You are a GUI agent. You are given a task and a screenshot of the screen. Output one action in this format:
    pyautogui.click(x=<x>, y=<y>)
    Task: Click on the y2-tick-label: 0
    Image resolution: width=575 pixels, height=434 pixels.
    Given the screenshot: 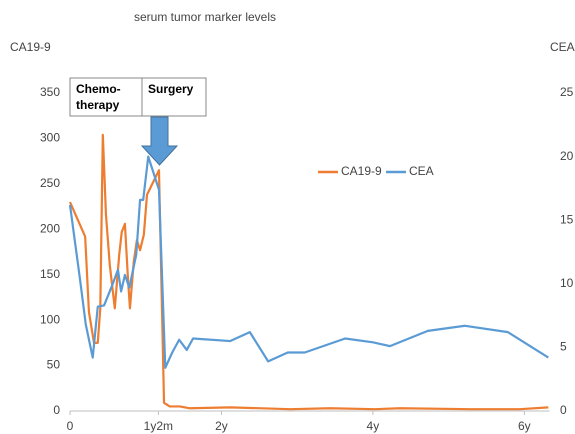 What is the action you would take?
    pyautogui.click(x=563, y=410)
    